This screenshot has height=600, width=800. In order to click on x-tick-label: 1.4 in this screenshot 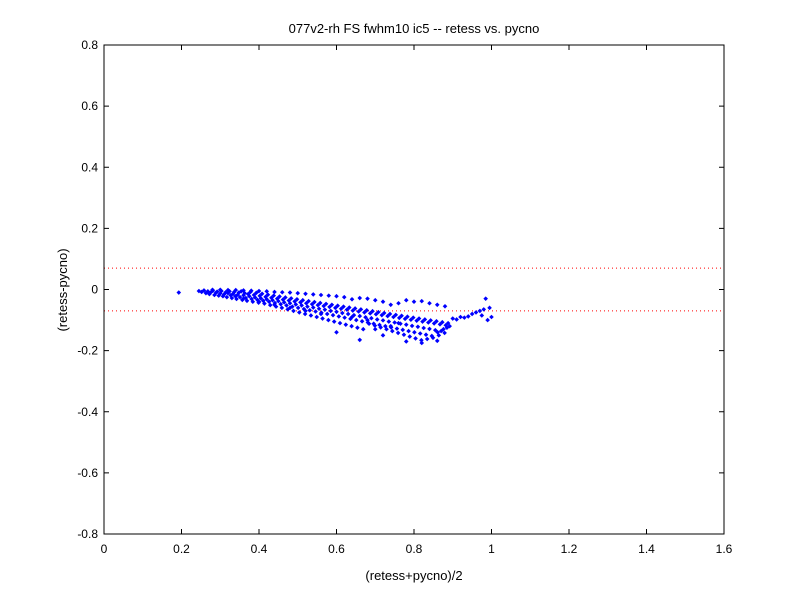, I will do `click(646, 549)`.